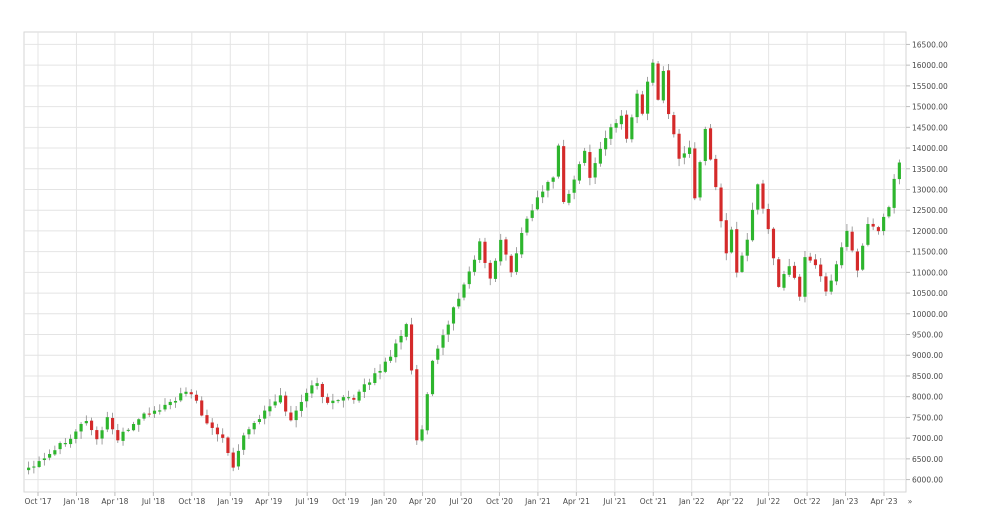 The width and height of the screenshot is (983, 519). I want to click on y-tick-label: 16500.00, so click(930, 44).